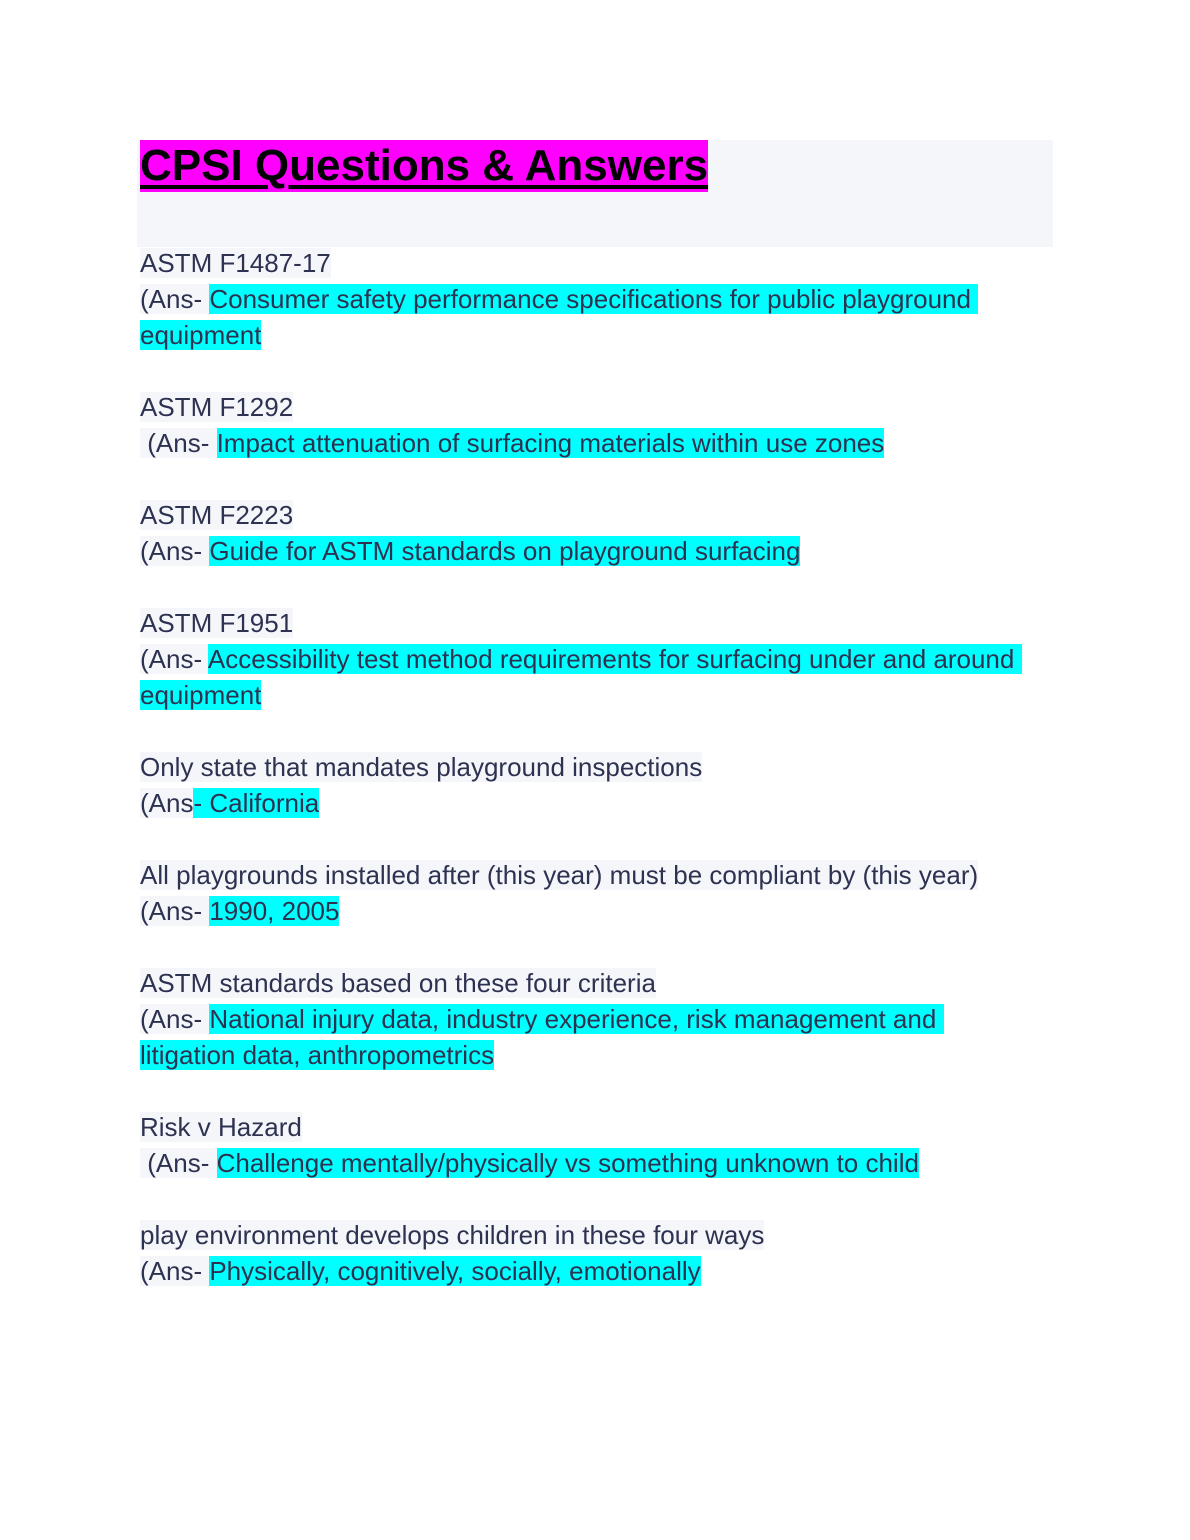 The image size is (1190, 1540). I want to click on question: ASTM F1292, so click(582, 407).